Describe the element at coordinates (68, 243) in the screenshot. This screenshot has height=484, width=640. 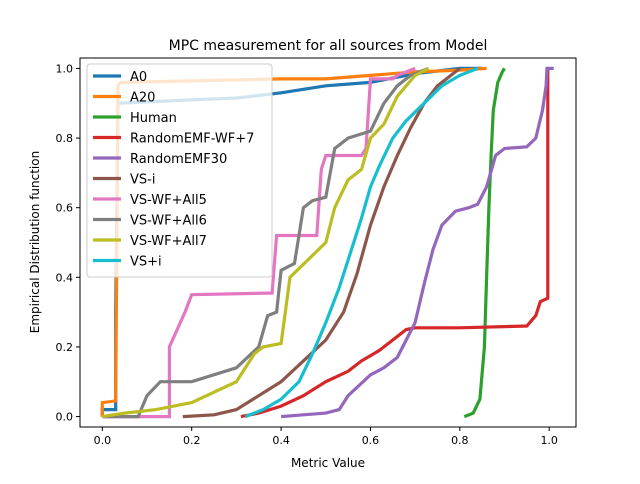
I see `y-axis: 0.0 0.2 0.4 0.6 0.8 1.0` at that location.